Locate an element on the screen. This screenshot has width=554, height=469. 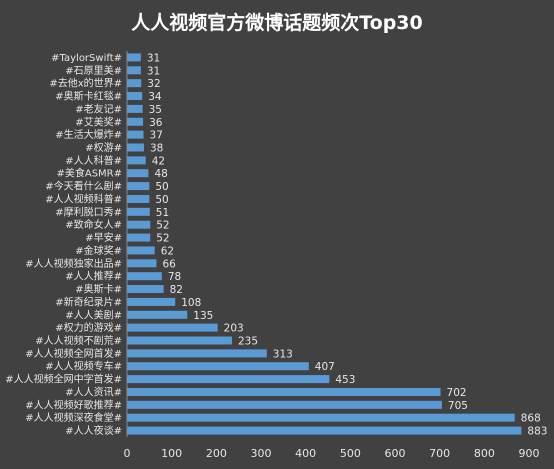
category-label: #奥斯卡红毯# is located at coordinates (88, 96).